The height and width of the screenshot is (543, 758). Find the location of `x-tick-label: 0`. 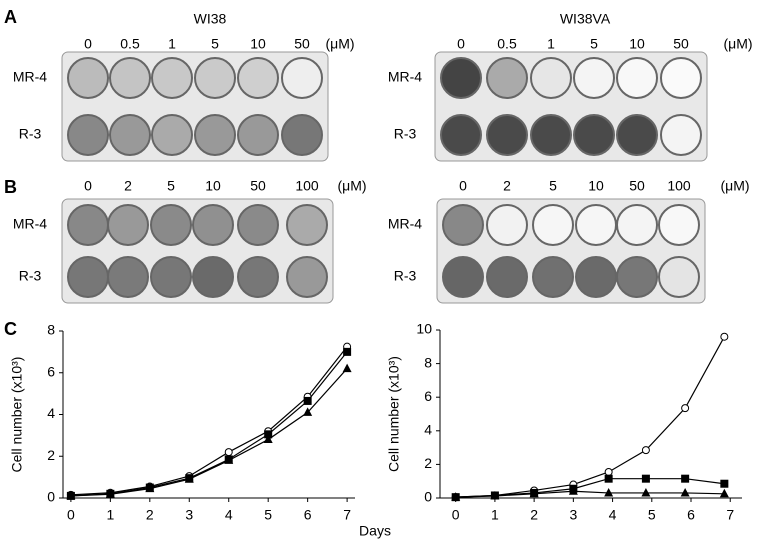

x-tick-label: 0 is located at coordinates (456, 515).